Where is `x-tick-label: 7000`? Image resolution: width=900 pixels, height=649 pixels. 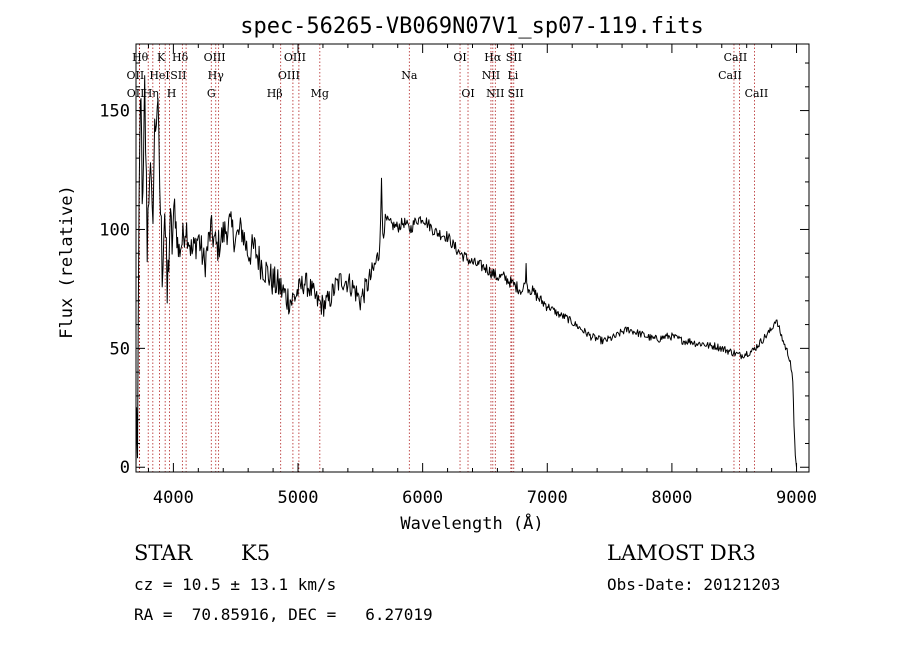 x-tick-label: 7000 is located at coordinates (547, 498).